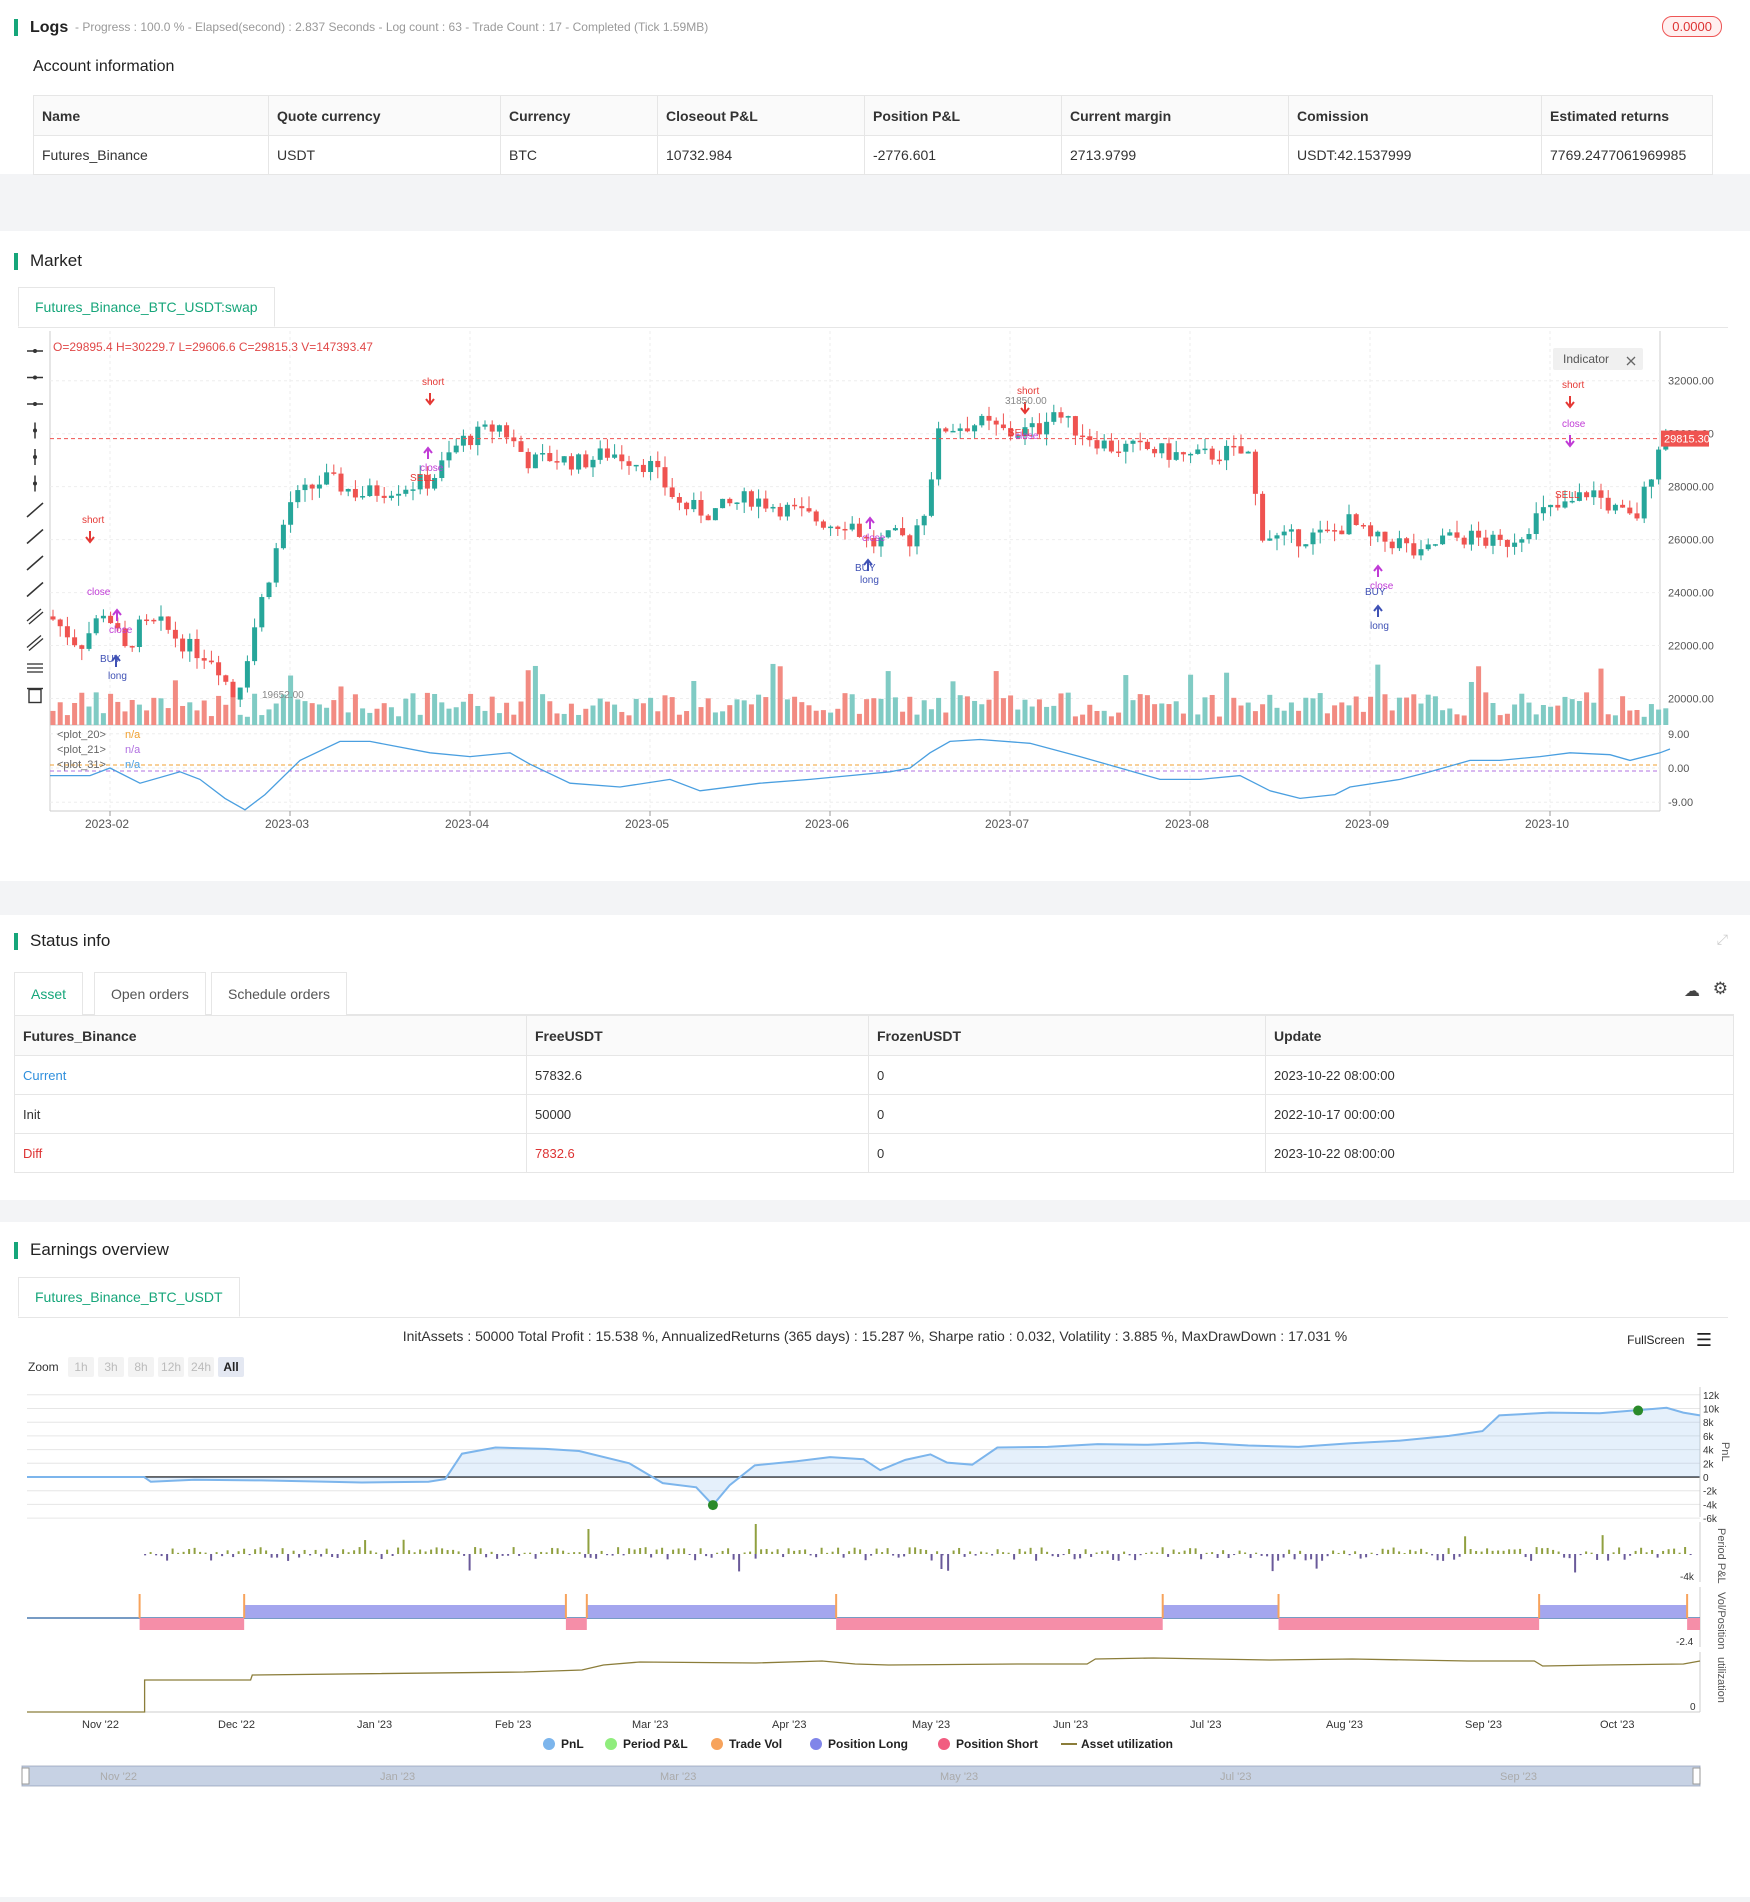 This screenshot has width=1750, height=1902. I want to click on trend-line-icon, so click(35, 510).